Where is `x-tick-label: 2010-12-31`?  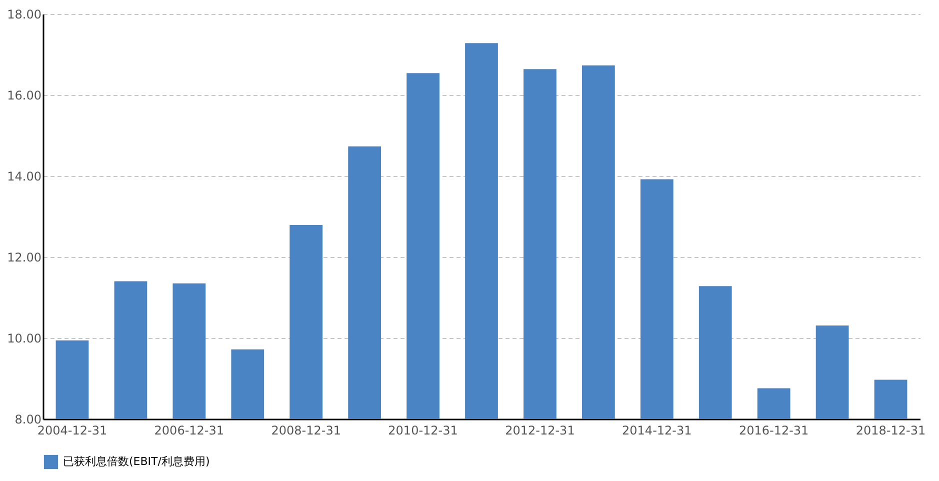 x-tick-label: 2010-12-31 is located at coordinates (423, 431).